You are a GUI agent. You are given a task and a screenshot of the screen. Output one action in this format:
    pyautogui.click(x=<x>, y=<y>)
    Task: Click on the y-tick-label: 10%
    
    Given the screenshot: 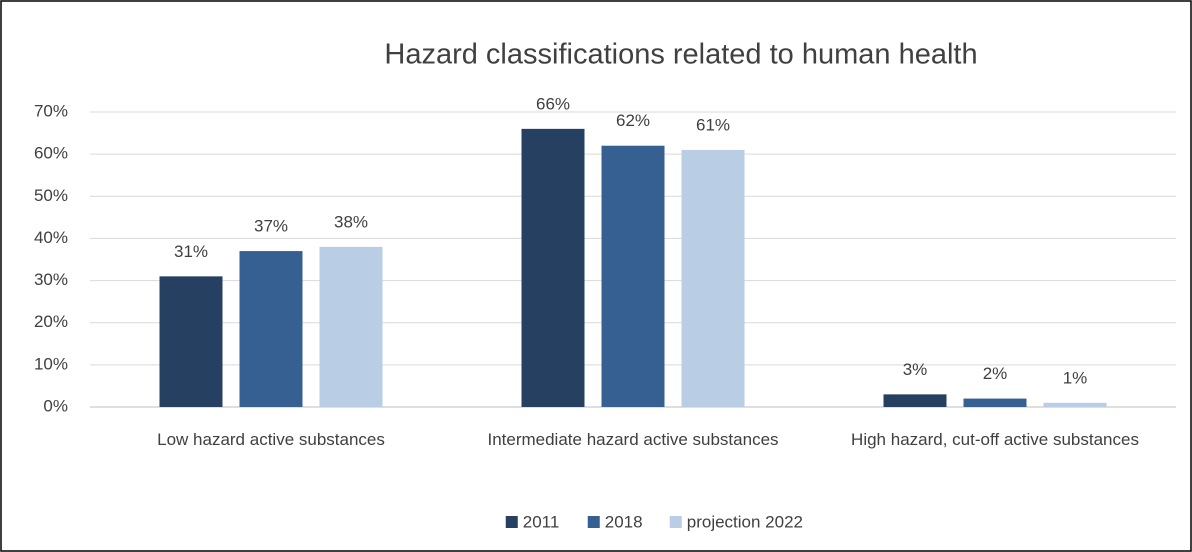 What is the action you would take?
    pyautogui.click(x=51, y=363)
    